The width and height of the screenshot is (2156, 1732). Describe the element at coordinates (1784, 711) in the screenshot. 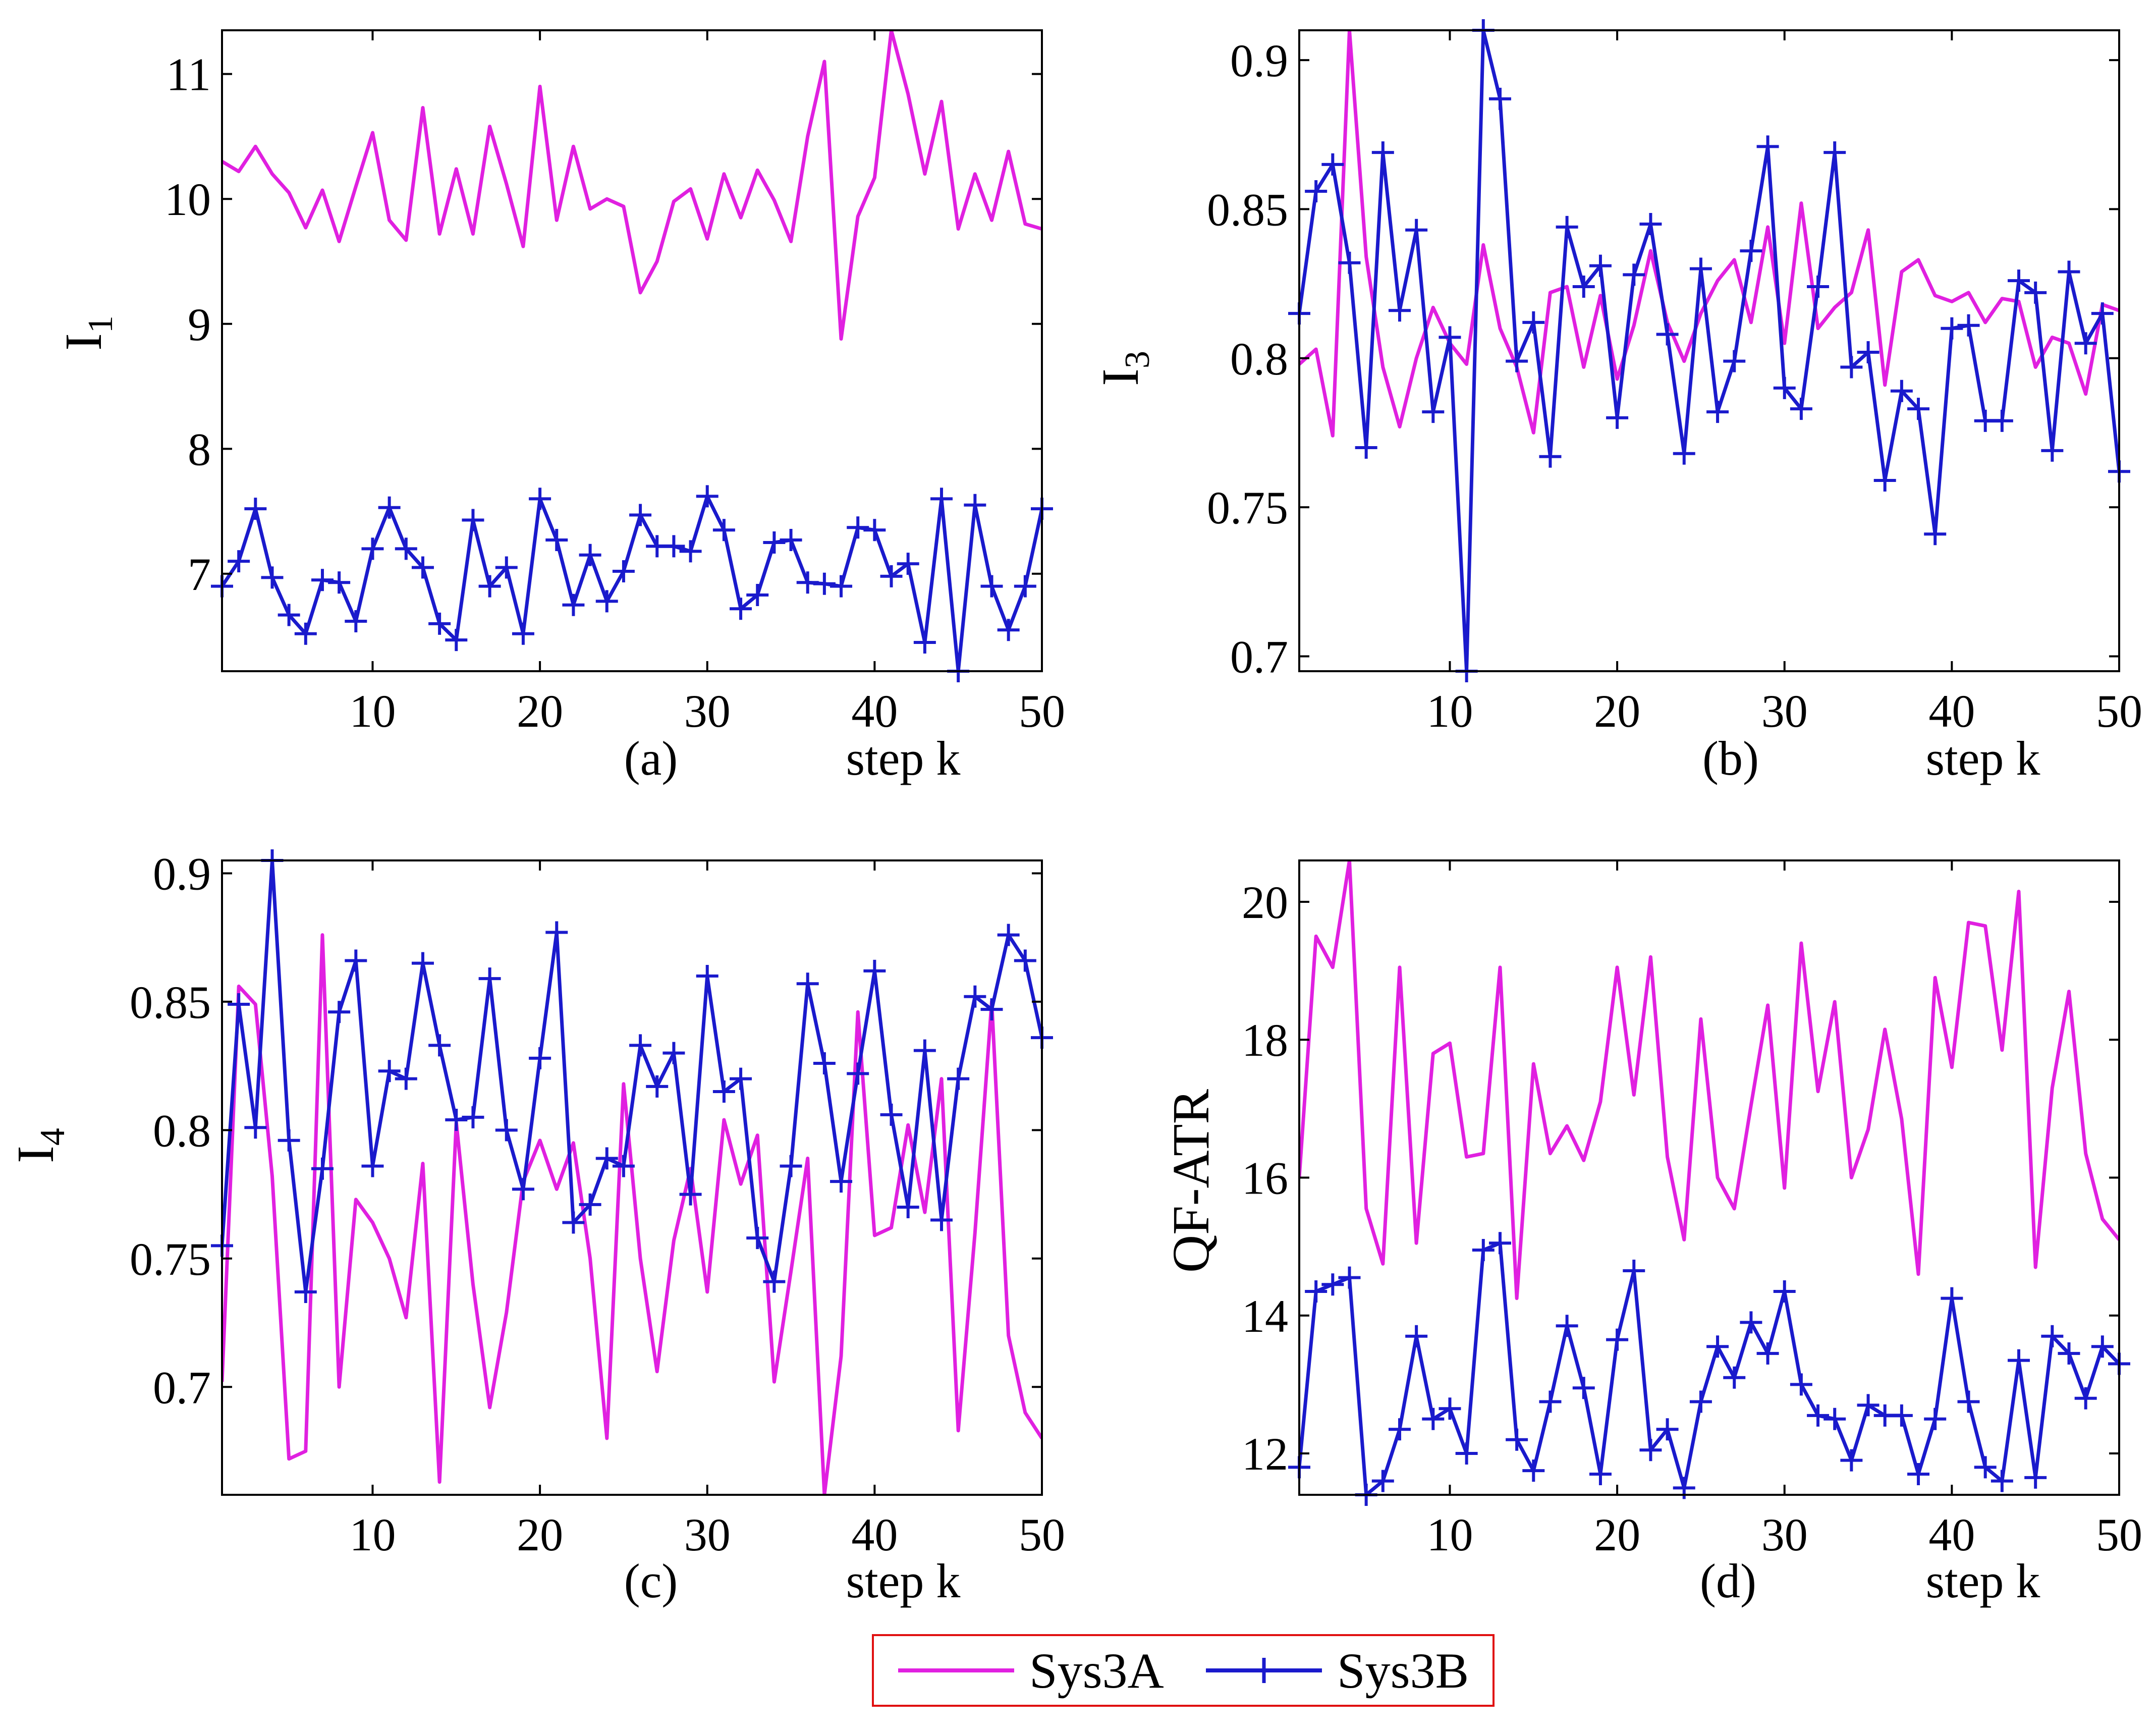

I see `x-tick-label: 30` at that location.